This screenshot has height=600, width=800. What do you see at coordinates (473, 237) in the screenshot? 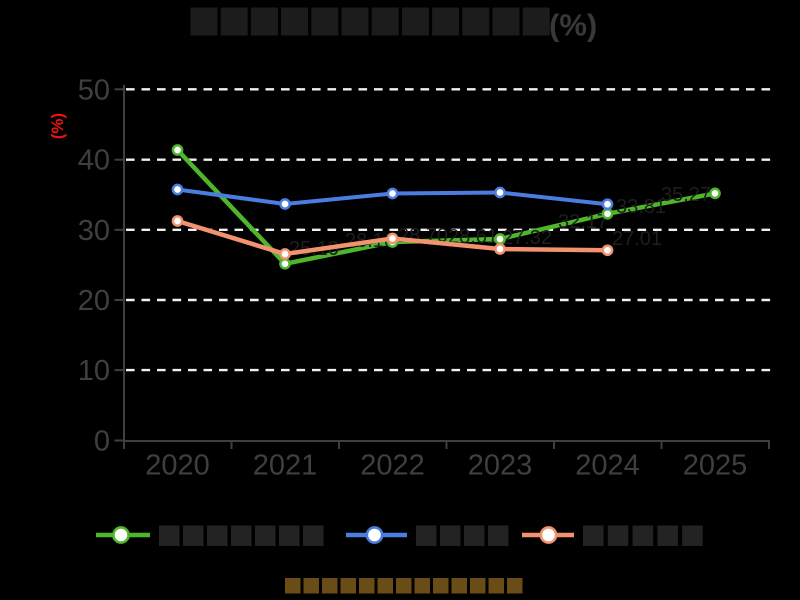
I see `svg-text: 28.61` at bounding box center [473, 237].